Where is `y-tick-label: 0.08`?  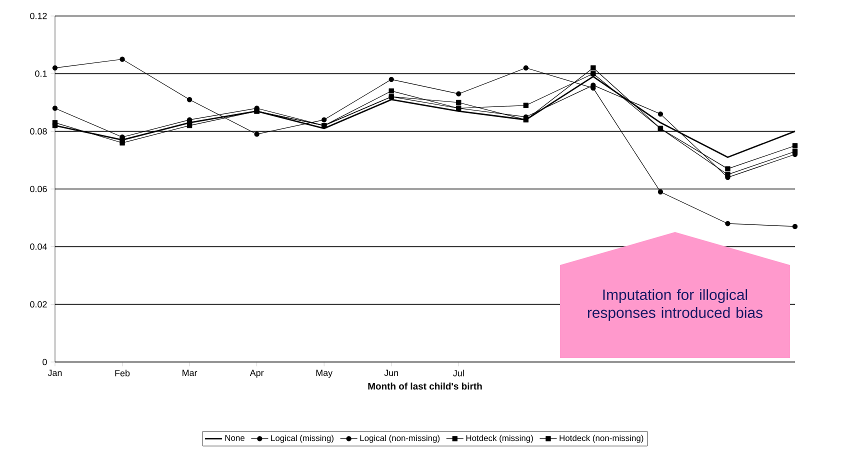 y-tick-label: 0.08 is located at coordinates (38, 131).